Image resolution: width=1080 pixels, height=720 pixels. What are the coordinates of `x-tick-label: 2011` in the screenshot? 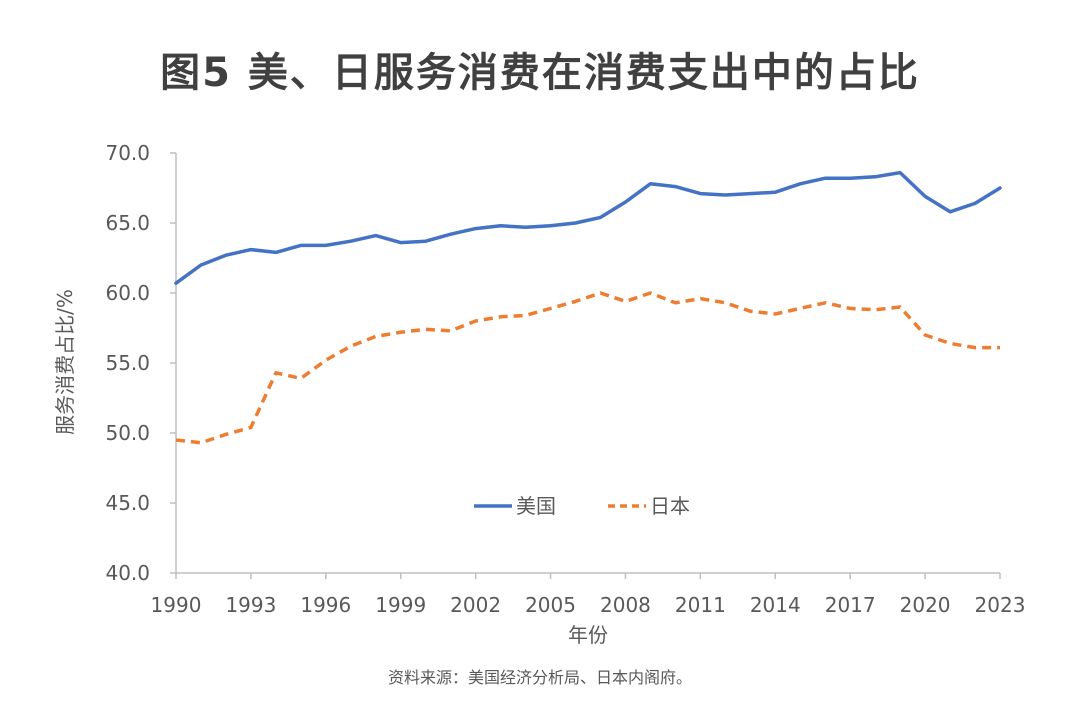 It's located at (700, 605).